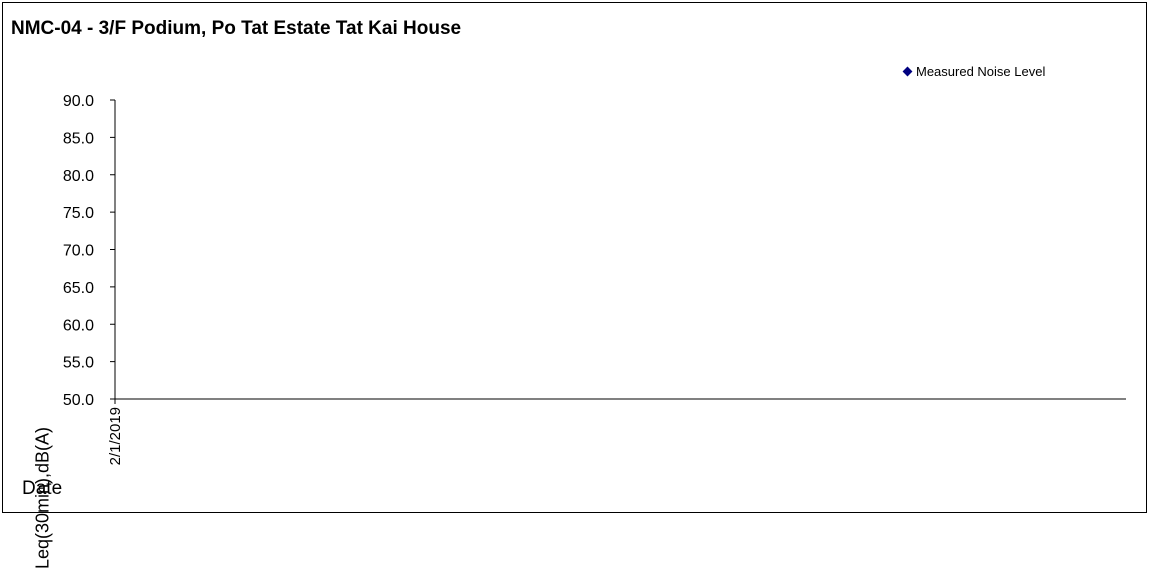 This screenshot has height=569, width=1151. What do you see at coordinates (78, 288) in the screenshot?
I see `y-tick-label: 65.0` at bounding box center [78, 288].